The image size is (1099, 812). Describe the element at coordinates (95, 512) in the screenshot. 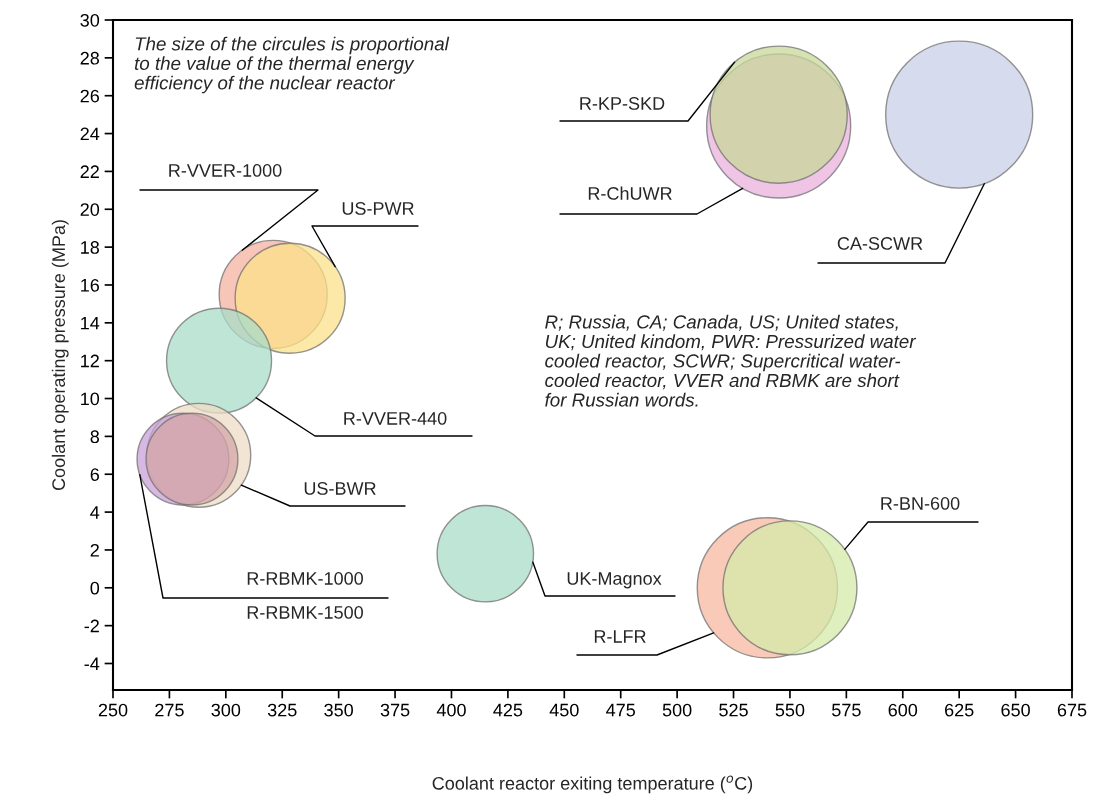

I see `y-tick-label: 4` at that location.